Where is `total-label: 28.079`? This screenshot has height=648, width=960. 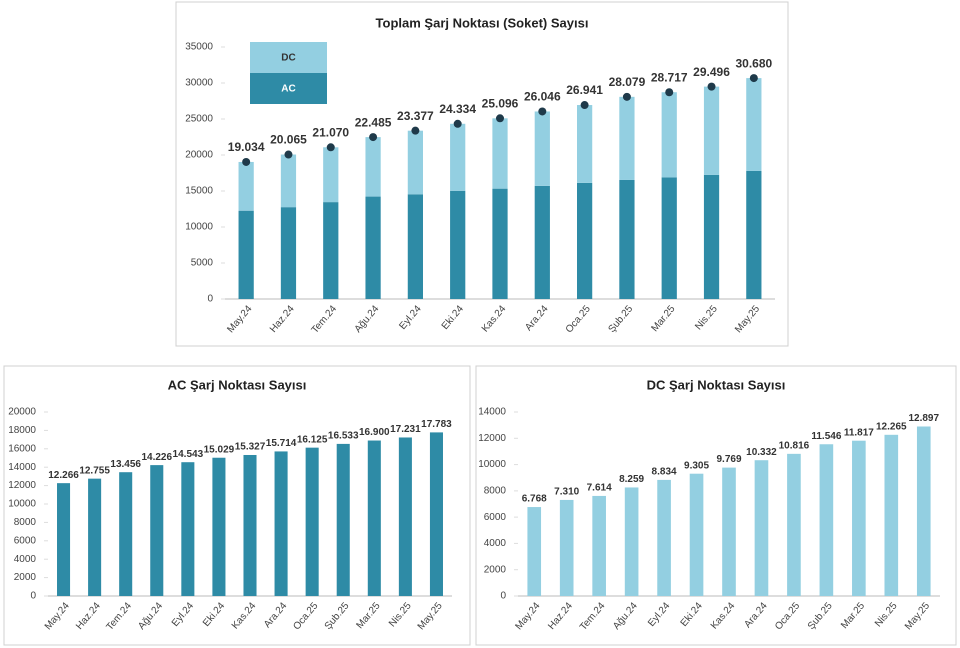 total-label: 28.079 is located at coordinates (627, 82).